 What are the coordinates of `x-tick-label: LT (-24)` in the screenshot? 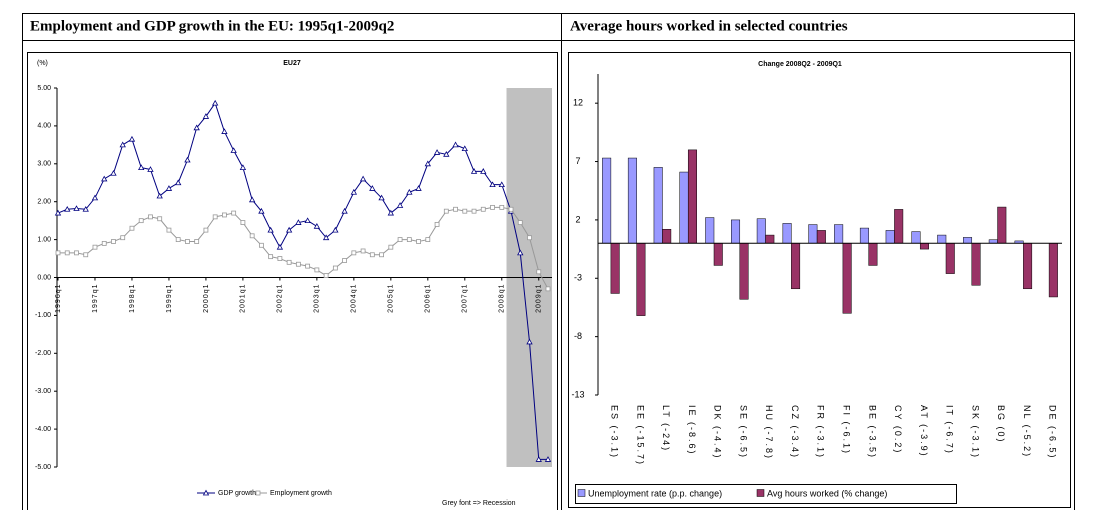 It's located at (666, 428).